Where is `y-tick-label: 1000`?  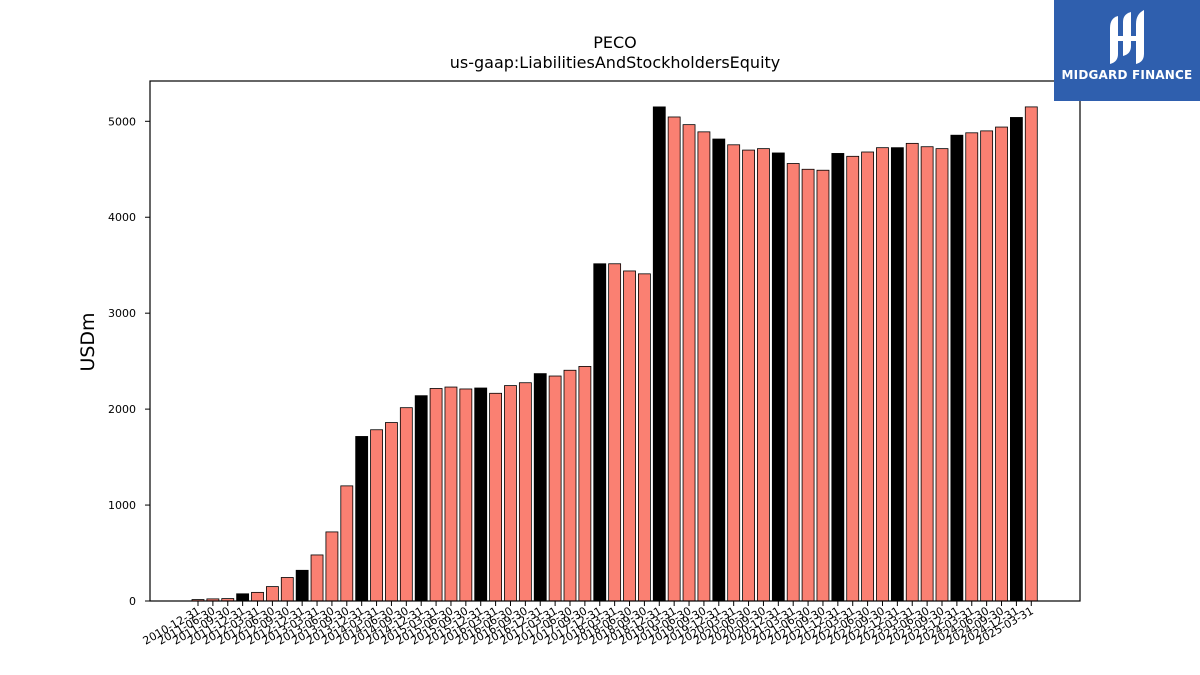 y-tick-label: 1000 is located at coordinates (122, 505).